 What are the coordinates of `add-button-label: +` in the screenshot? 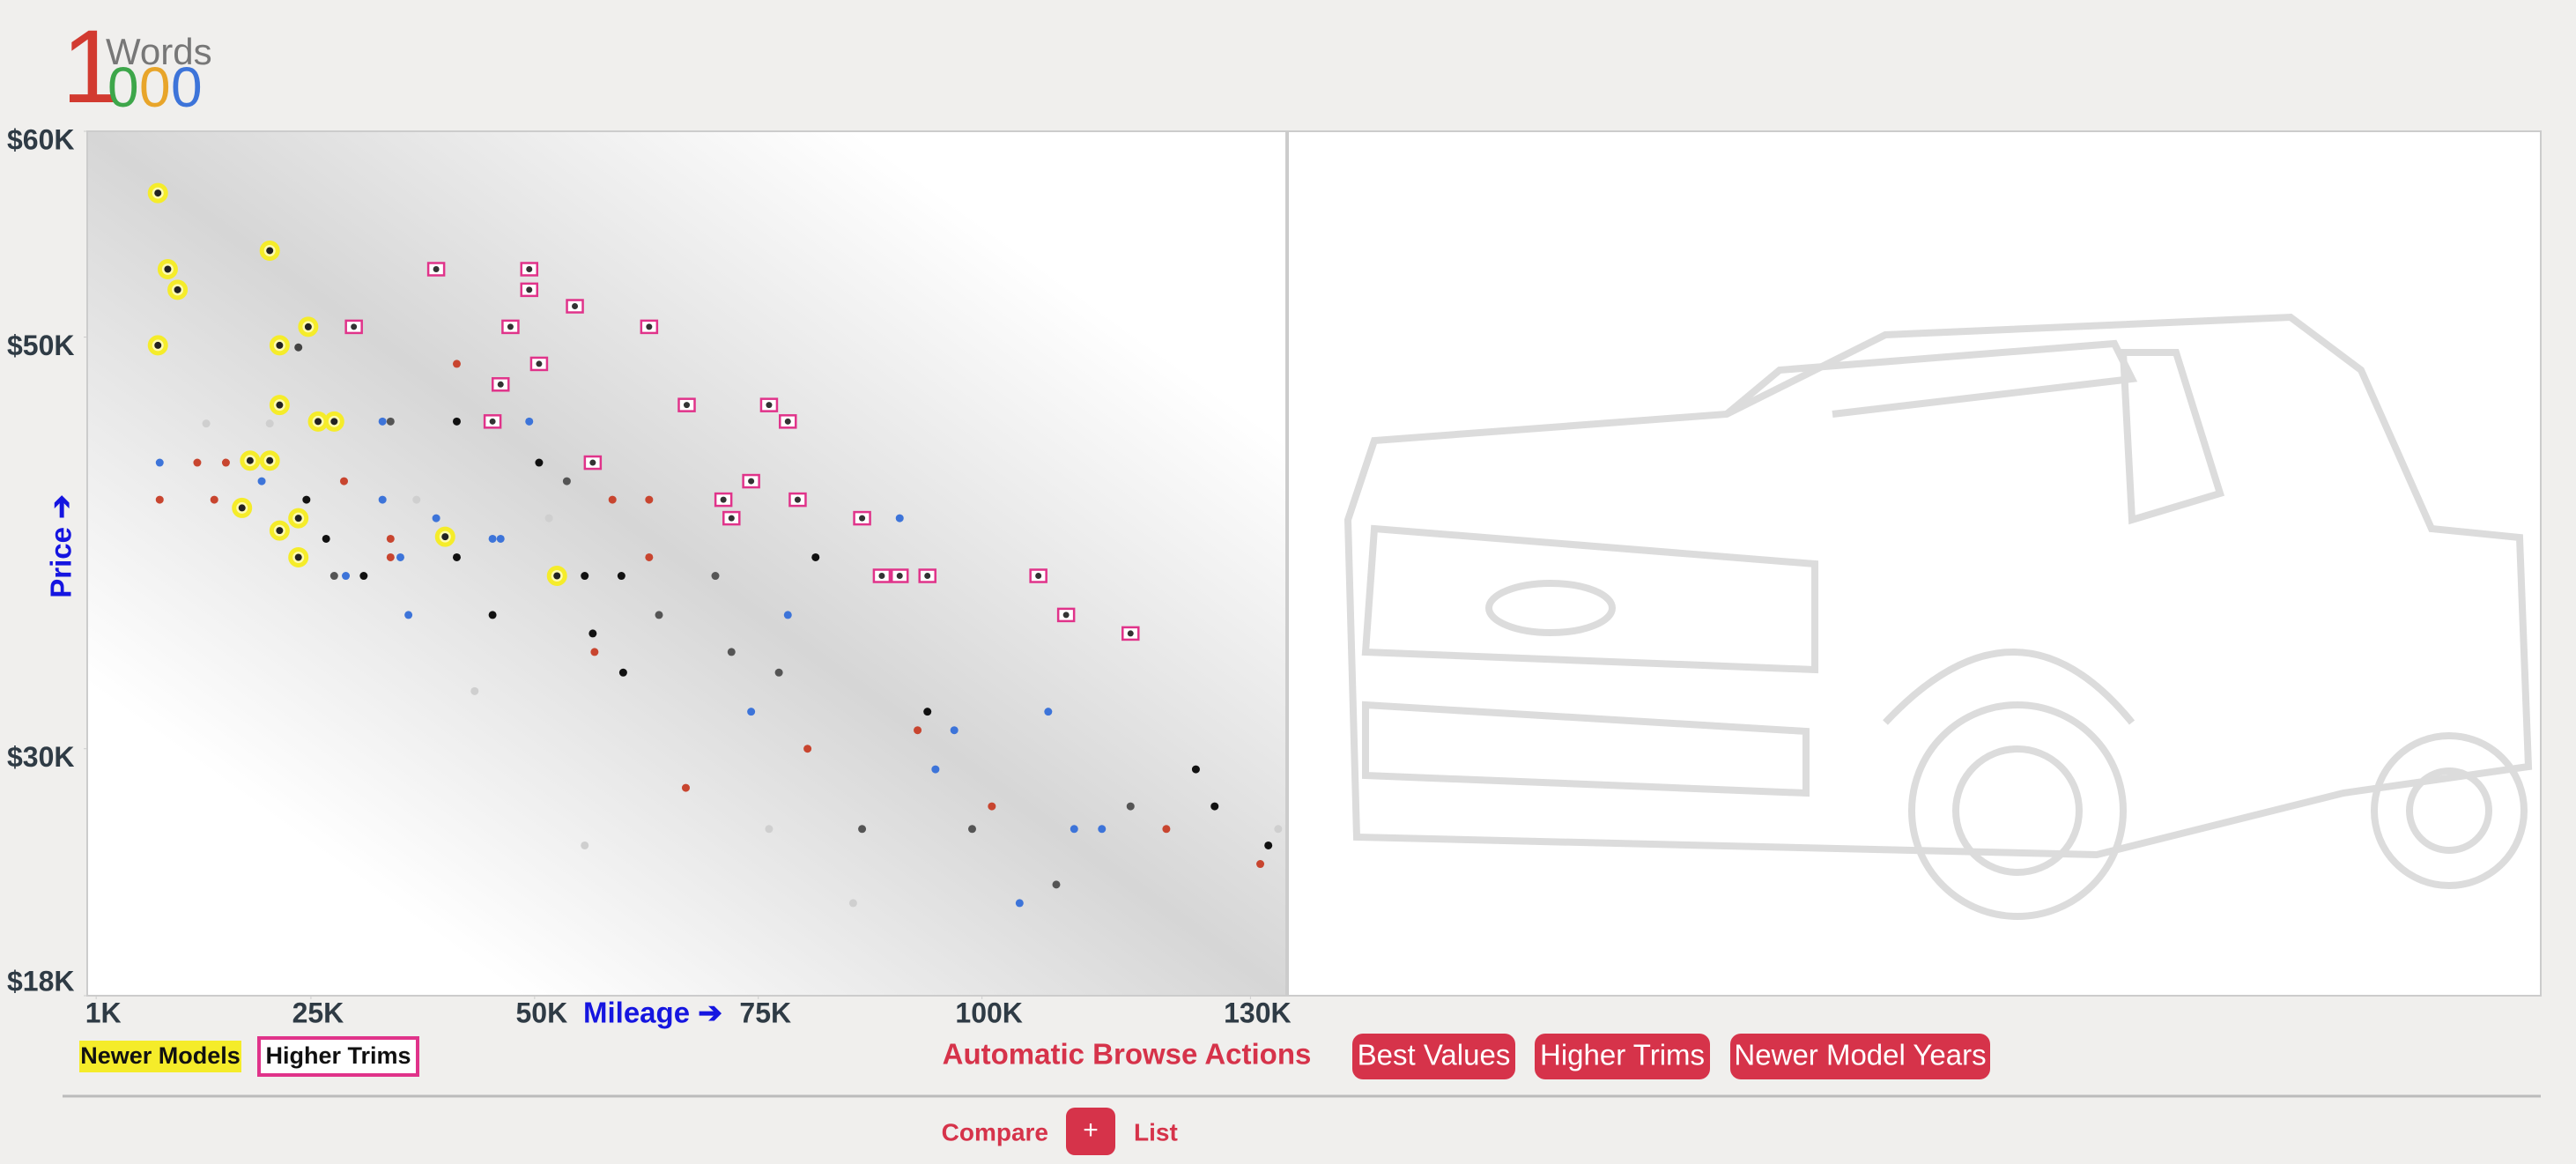 It's located at (1091, 1130).